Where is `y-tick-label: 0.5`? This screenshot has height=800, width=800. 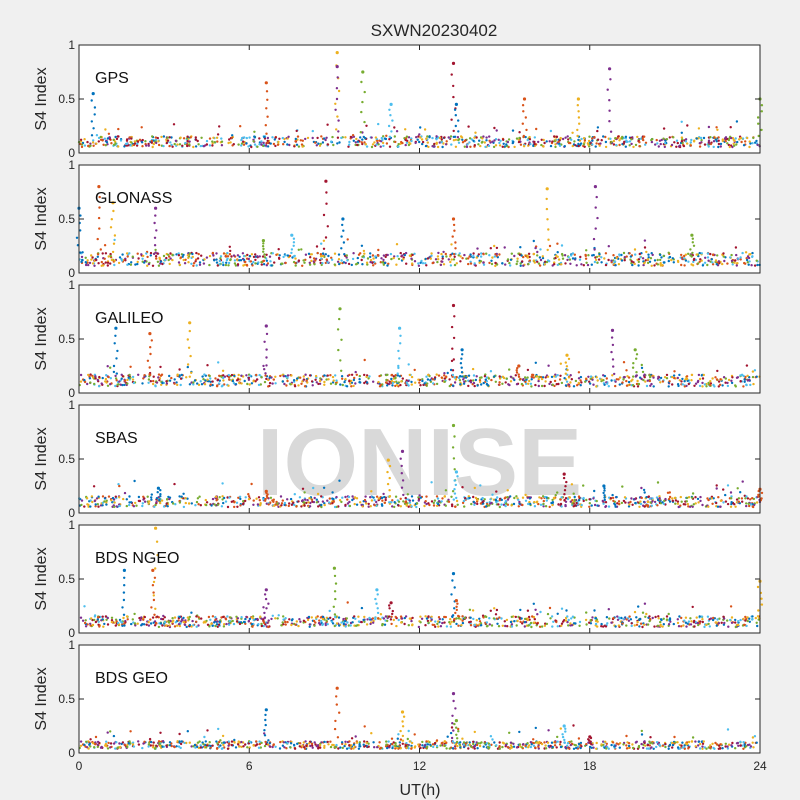
y-tick-label: 0.5 is located at coordinates (66, 99).